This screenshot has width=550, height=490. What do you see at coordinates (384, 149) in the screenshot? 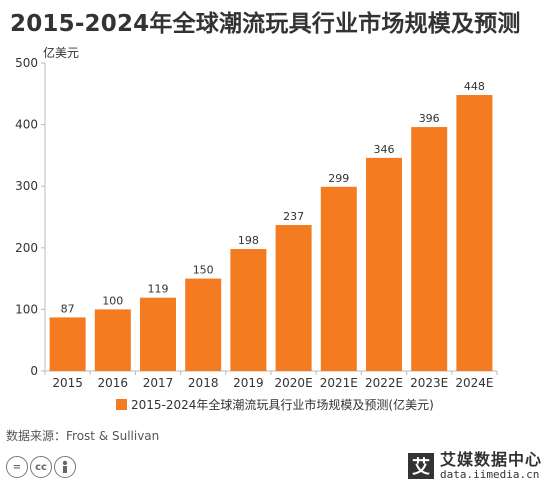
I see `data-label: 346` at bounding box center [384, 149].